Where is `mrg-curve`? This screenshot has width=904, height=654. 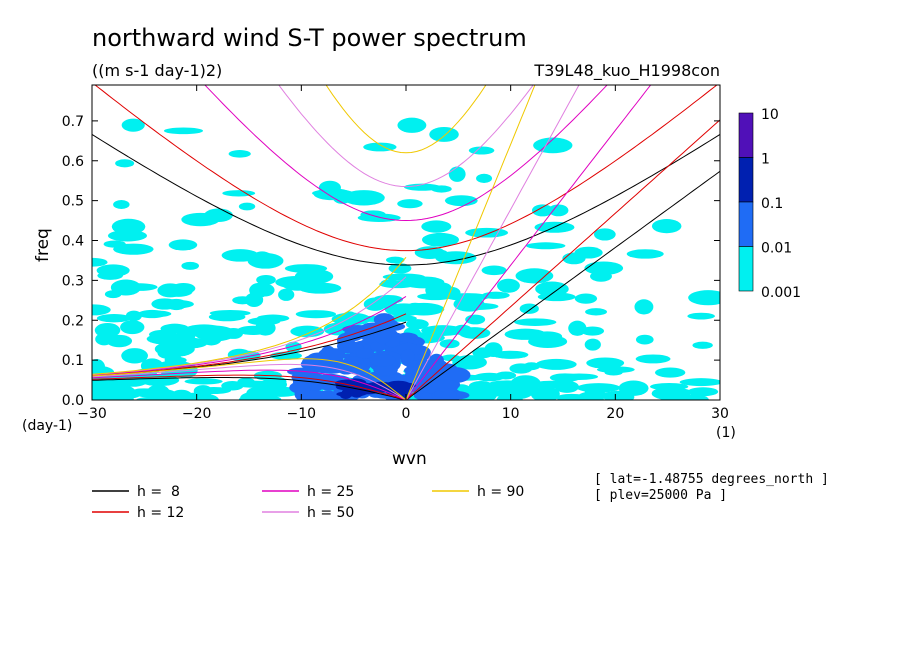
mrg-curve is located at coordinates (249, 315).